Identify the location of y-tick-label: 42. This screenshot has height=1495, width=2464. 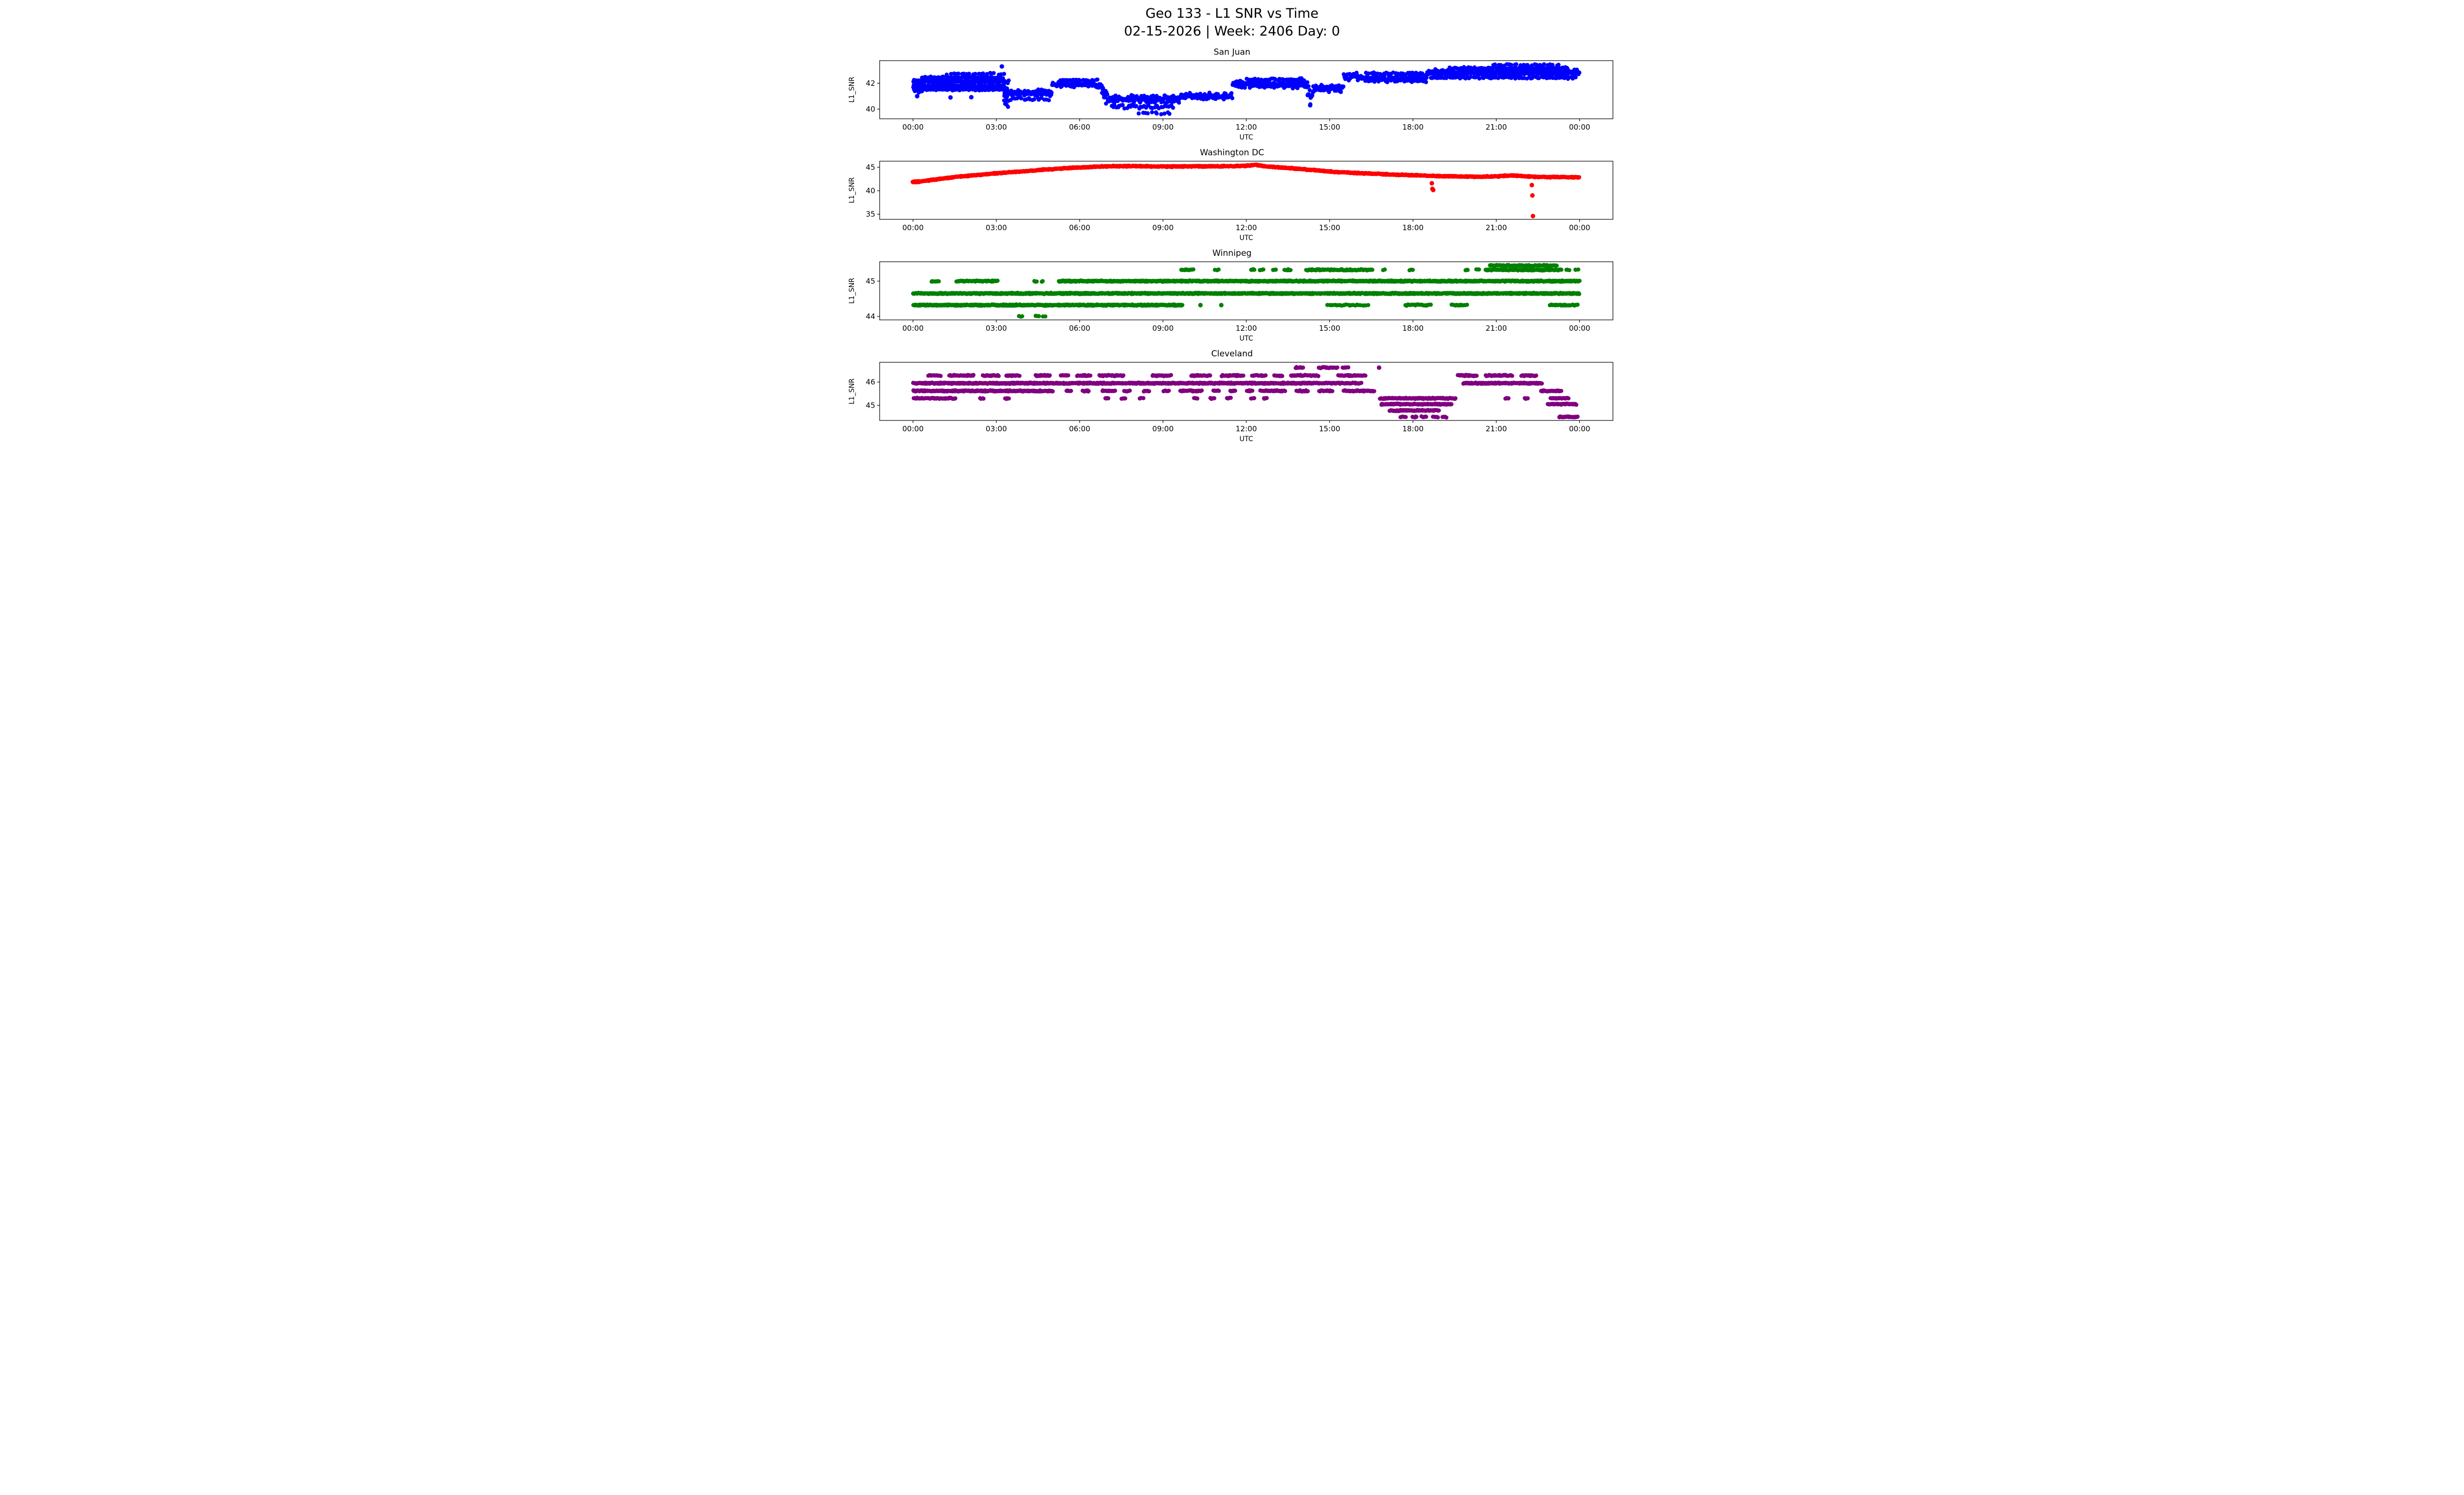
(870, 83).